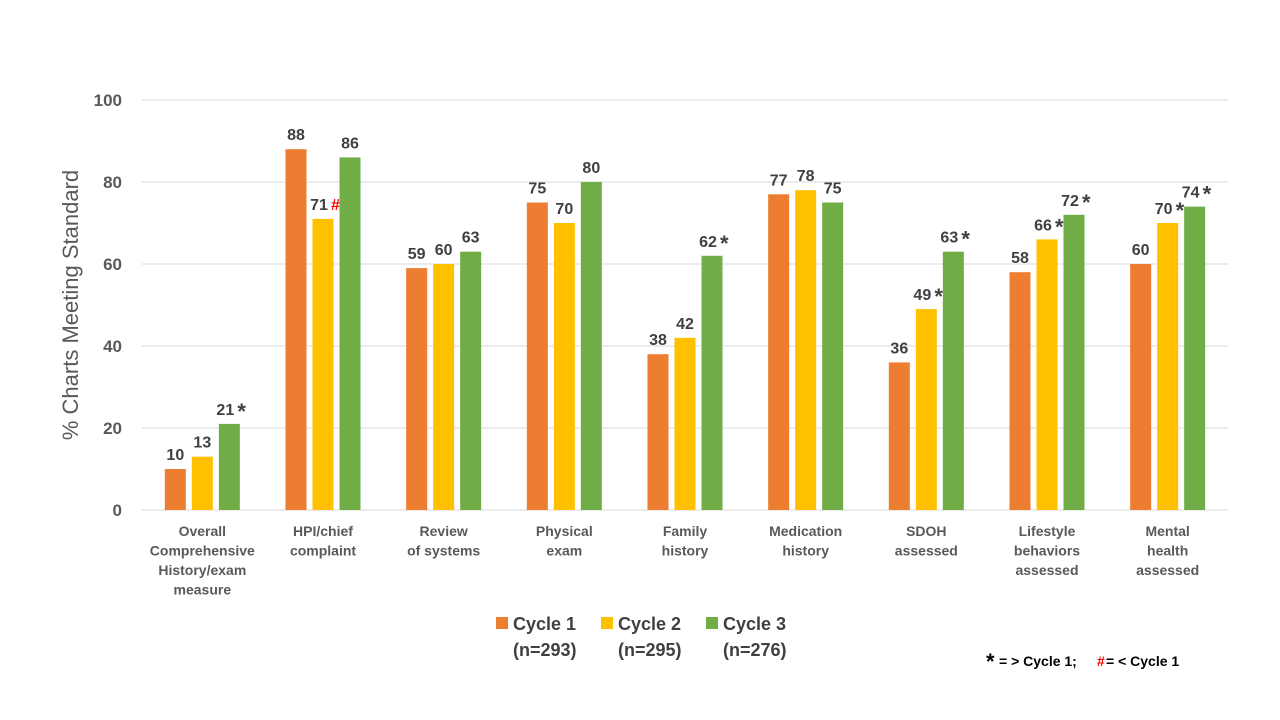 The image size is (1280, 720). I want to click on data-label: 77, so click(779, 180).